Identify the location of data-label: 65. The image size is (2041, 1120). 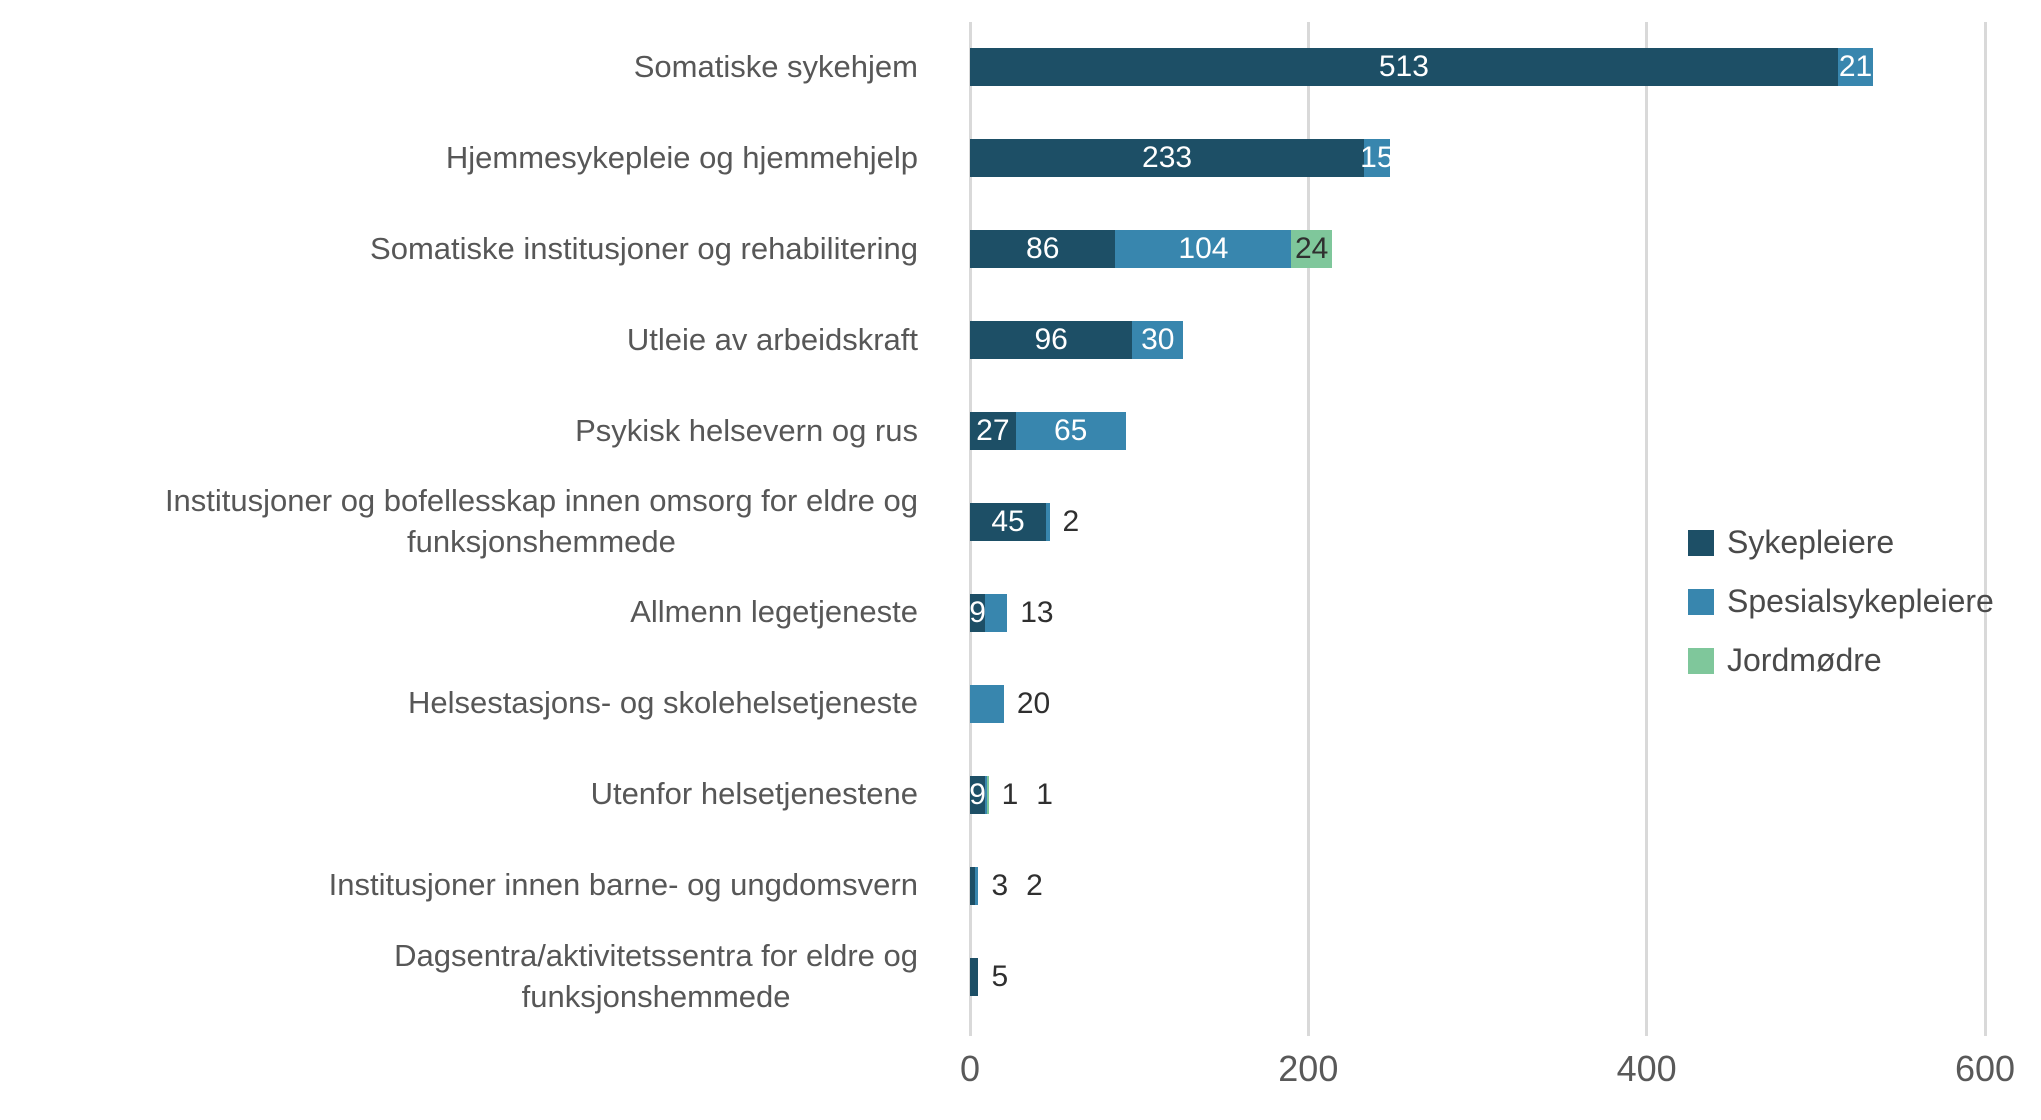
(1070, 431).